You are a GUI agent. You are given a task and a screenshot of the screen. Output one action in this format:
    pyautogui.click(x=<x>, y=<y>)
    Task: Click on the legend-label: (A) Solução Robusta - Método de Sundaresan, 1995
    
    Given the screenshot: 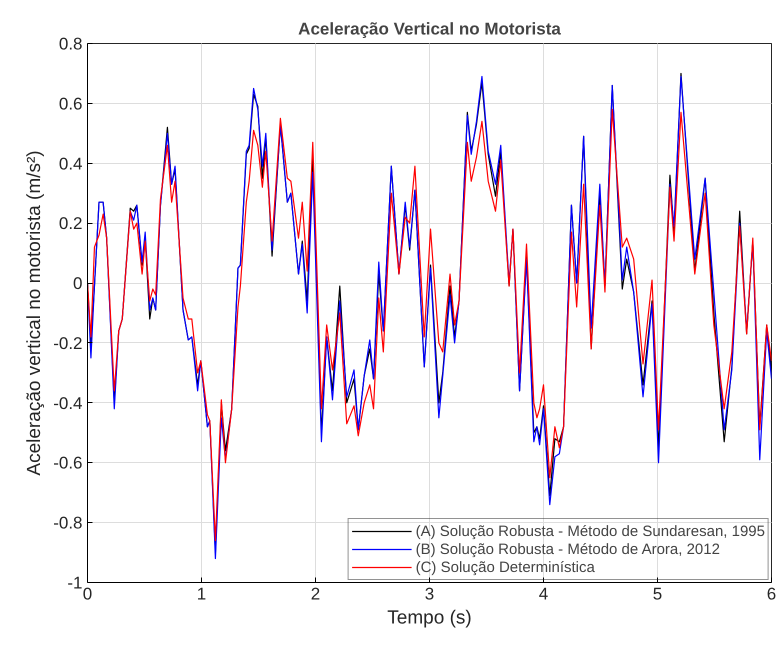 What is the action you would take?
    pyautogui.click(x=590, y=531)
    